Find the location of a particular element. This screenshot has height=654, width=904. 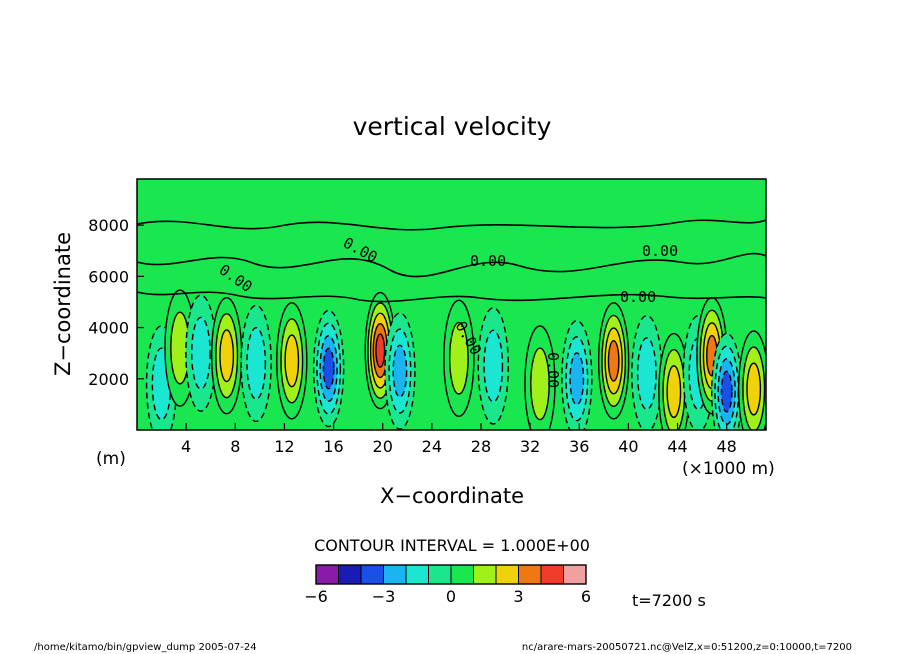

x-tick-label: 20 is located at coordinates (383, 446).